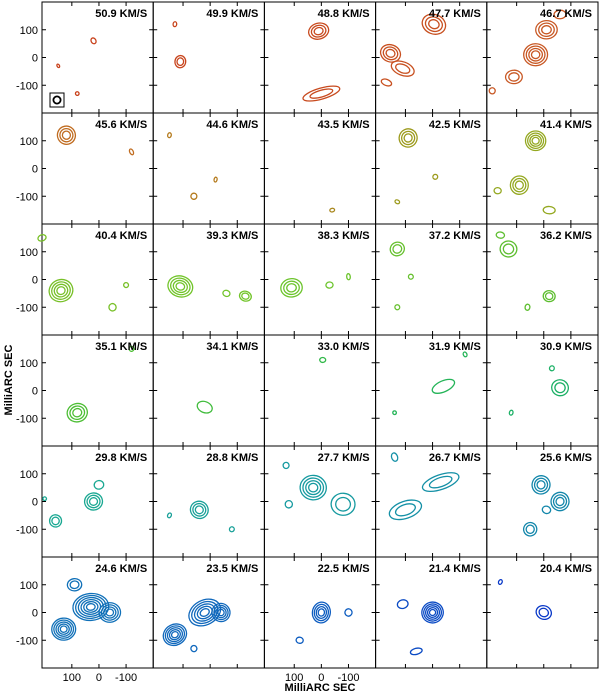 The width and height of the screenshot is (600, 694). I want to click on channel-panel: 33.0 KM/S, so click(320, 390).